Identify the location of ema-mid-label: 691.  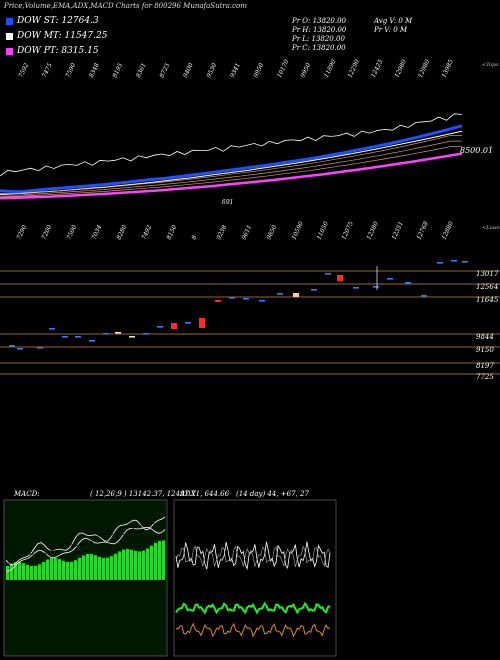
(227, 202).